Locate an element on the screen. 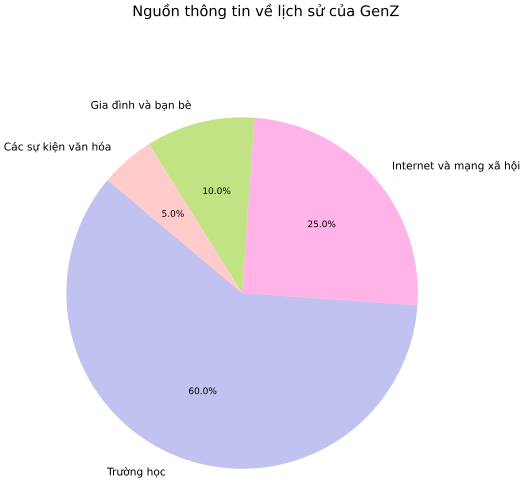 Image resolution: width=524 pixels, height=481 pixels. slice-label: Các sự kiện văn hóa is located at coordinates (57, 147).